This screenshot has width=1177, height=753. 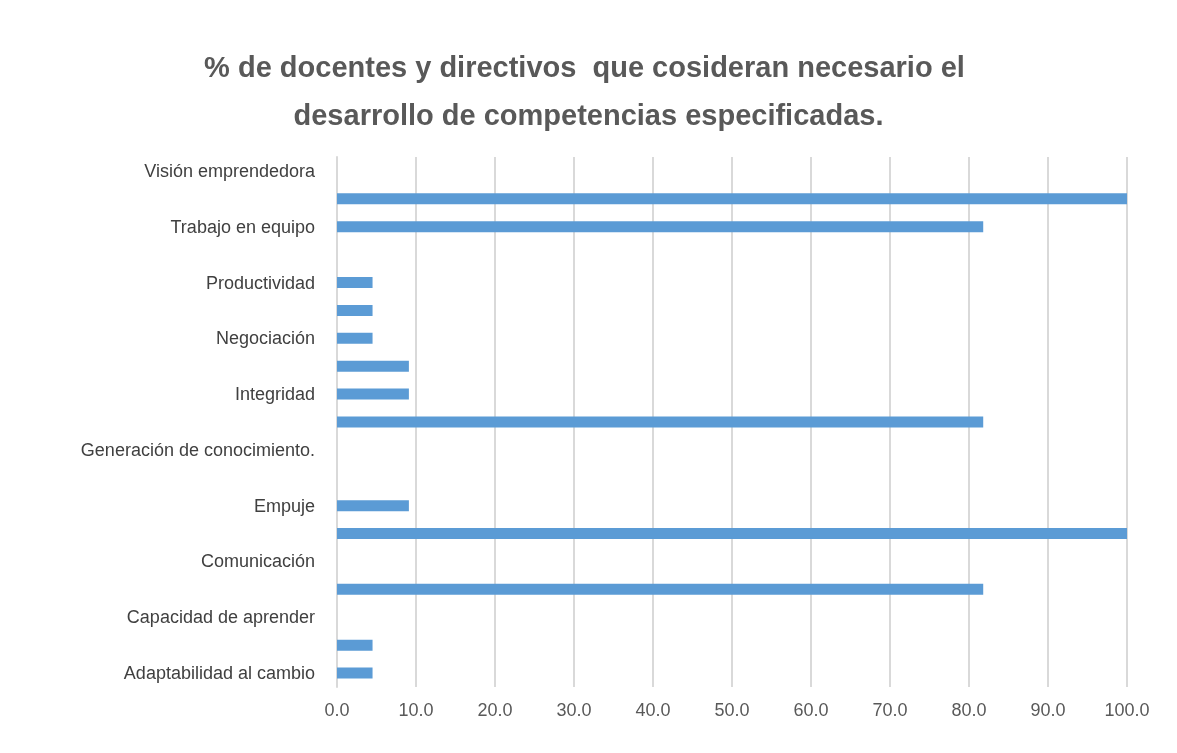 What do you see at coordinates (274, 394) in the screenshot?
I see `y-tick-label: Integridad` at bounding box center [274, 394].